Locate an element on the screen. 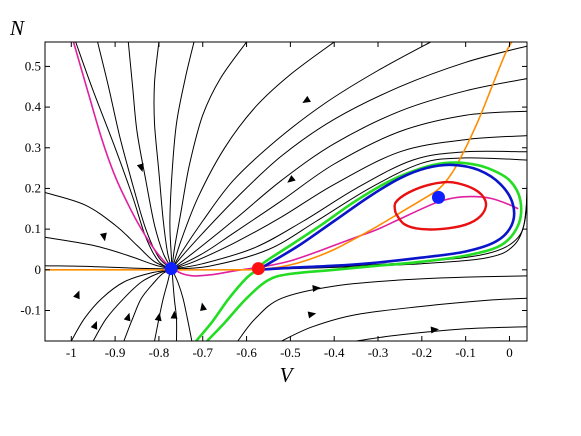 The height and width of the screenshot is (436, 581). fixed-point-stable-focus is located at coordinates (438, 197).